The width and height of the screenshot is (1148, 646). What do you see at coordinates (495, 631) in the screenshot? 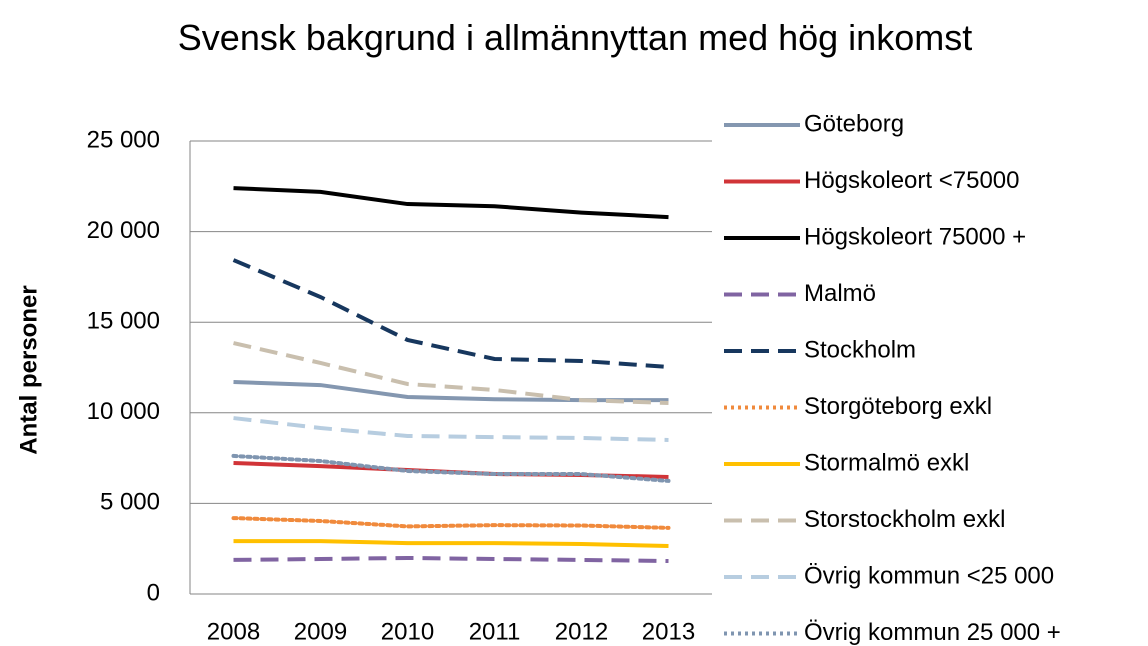
I see `x-tick-label: 2011` at bounding box center [495, 631].